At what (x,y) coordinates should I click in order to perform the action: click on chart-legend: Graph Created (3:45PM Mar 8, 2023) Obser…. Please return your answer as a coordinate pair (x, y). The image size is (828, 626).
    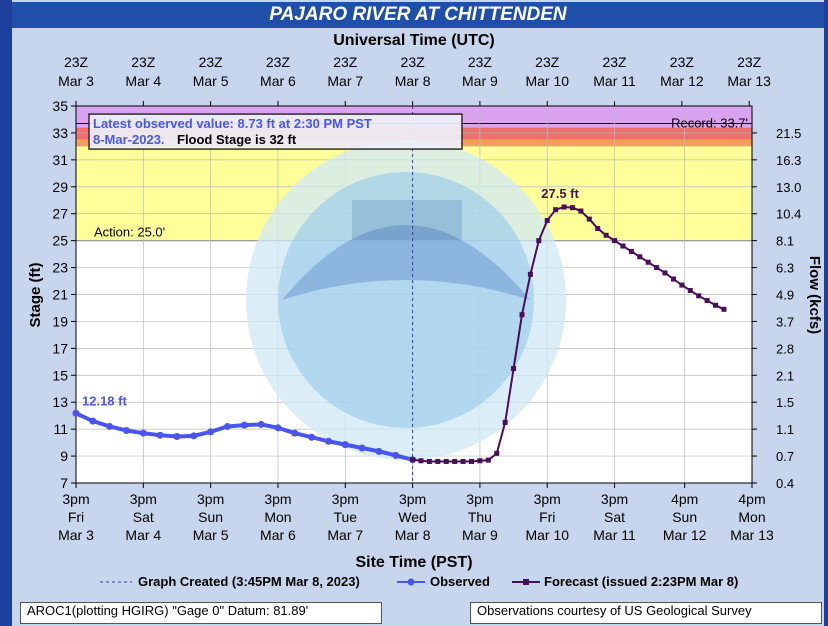
    Looking at the image, I should click on (432, 582).